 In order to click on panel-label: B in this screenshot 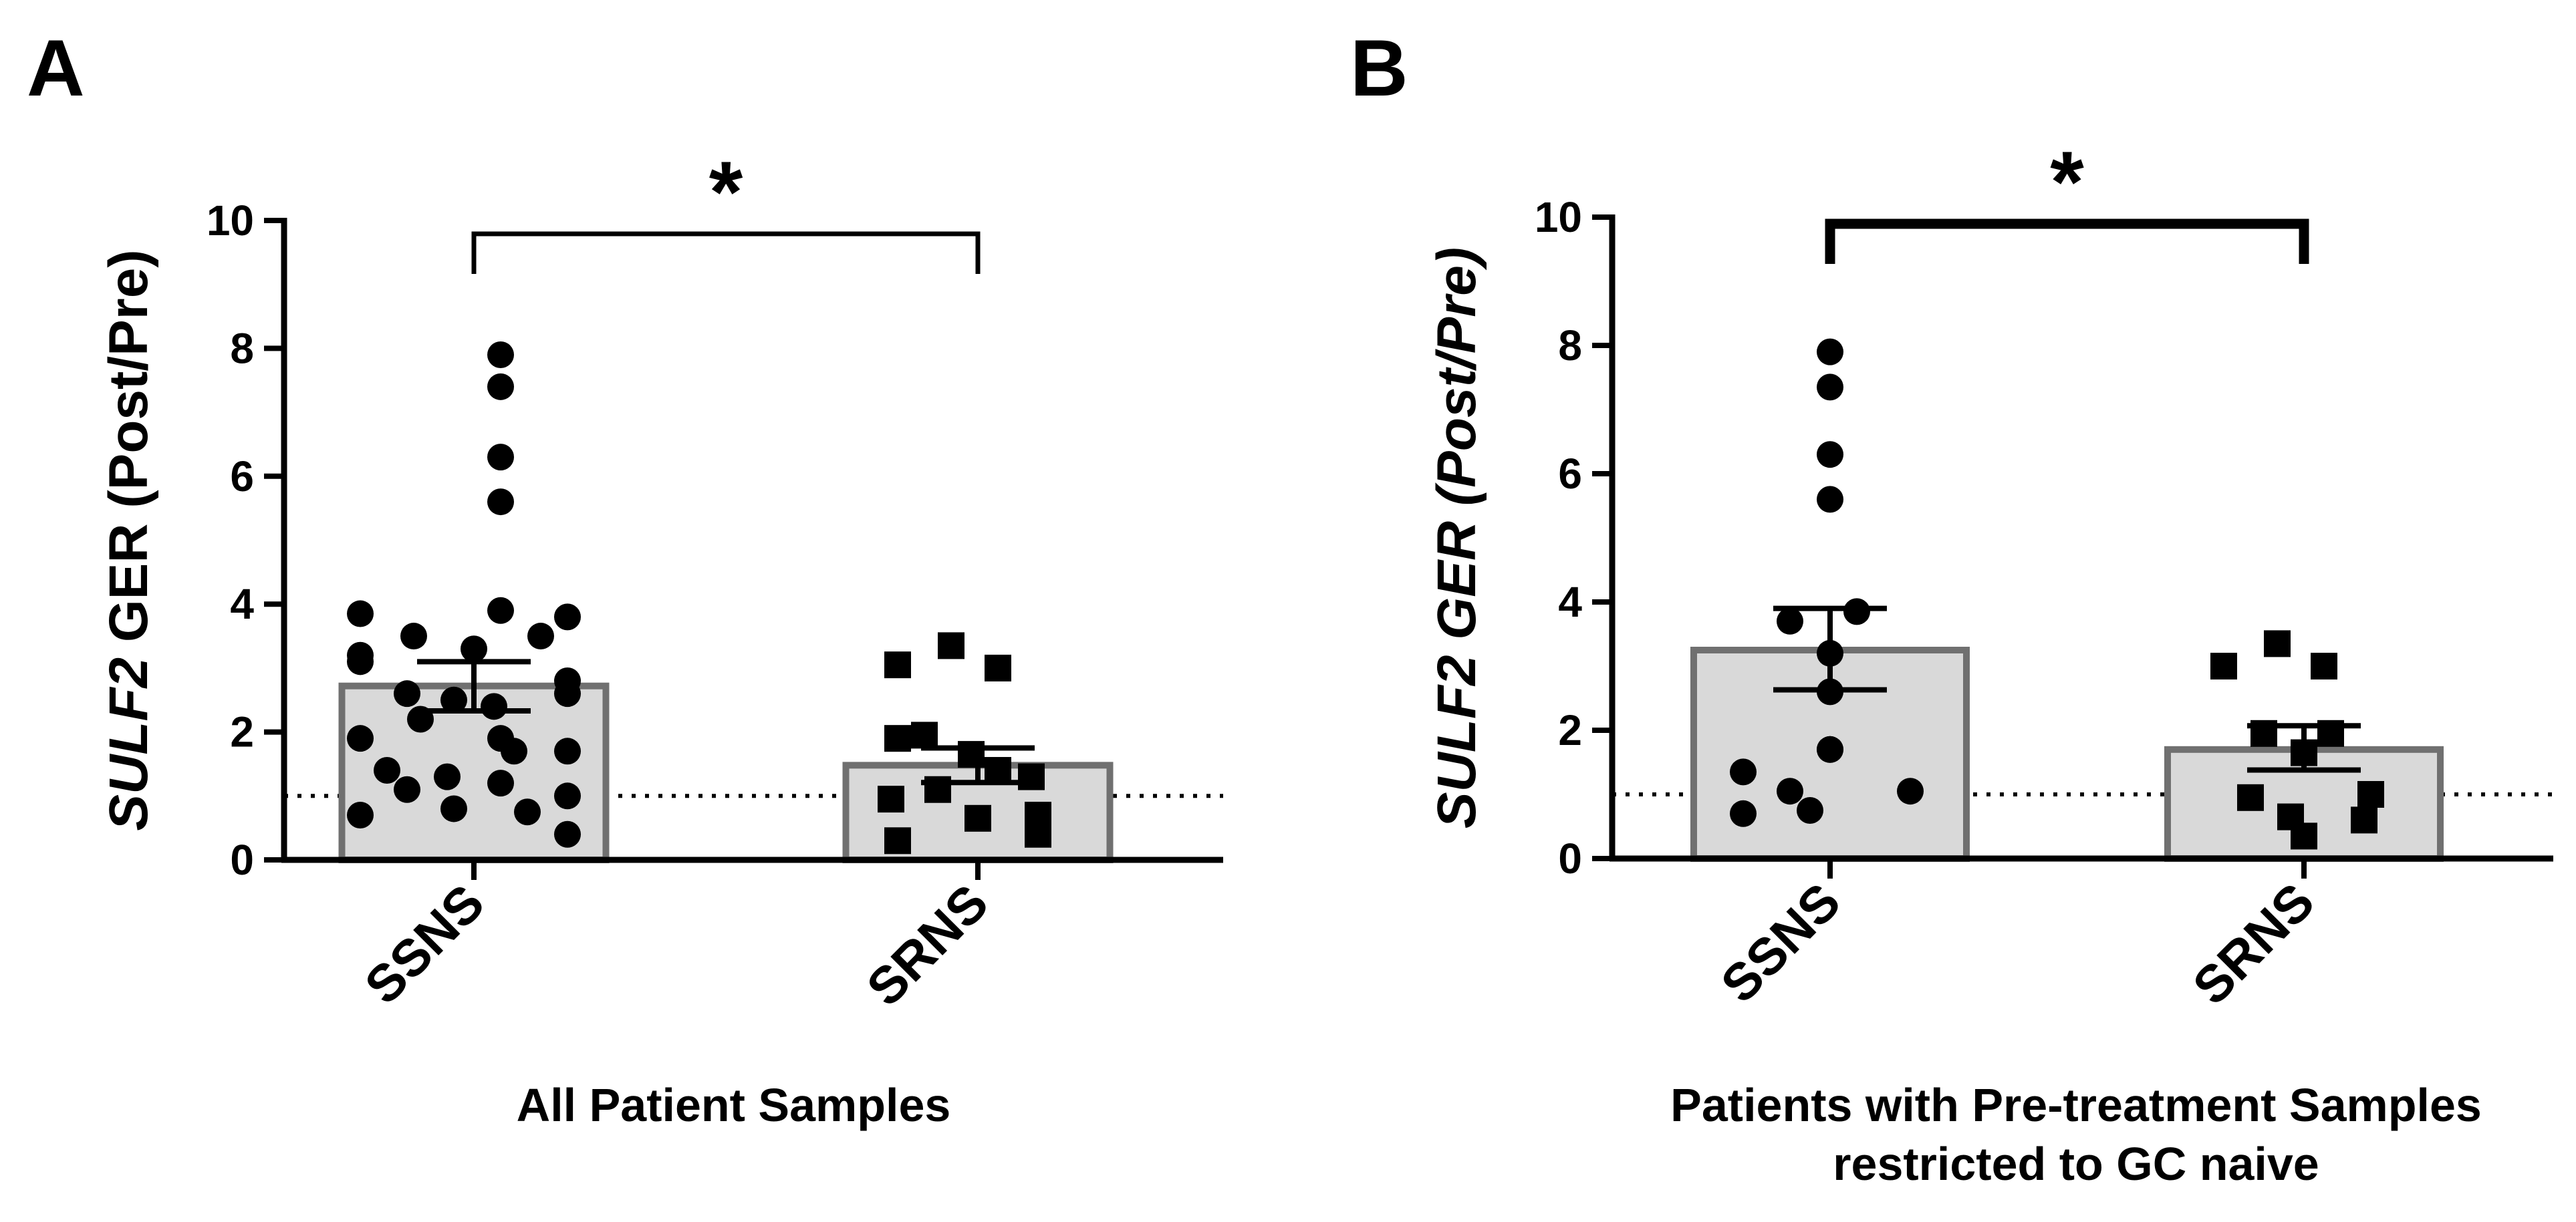, I will do `click(1379, 68)`.